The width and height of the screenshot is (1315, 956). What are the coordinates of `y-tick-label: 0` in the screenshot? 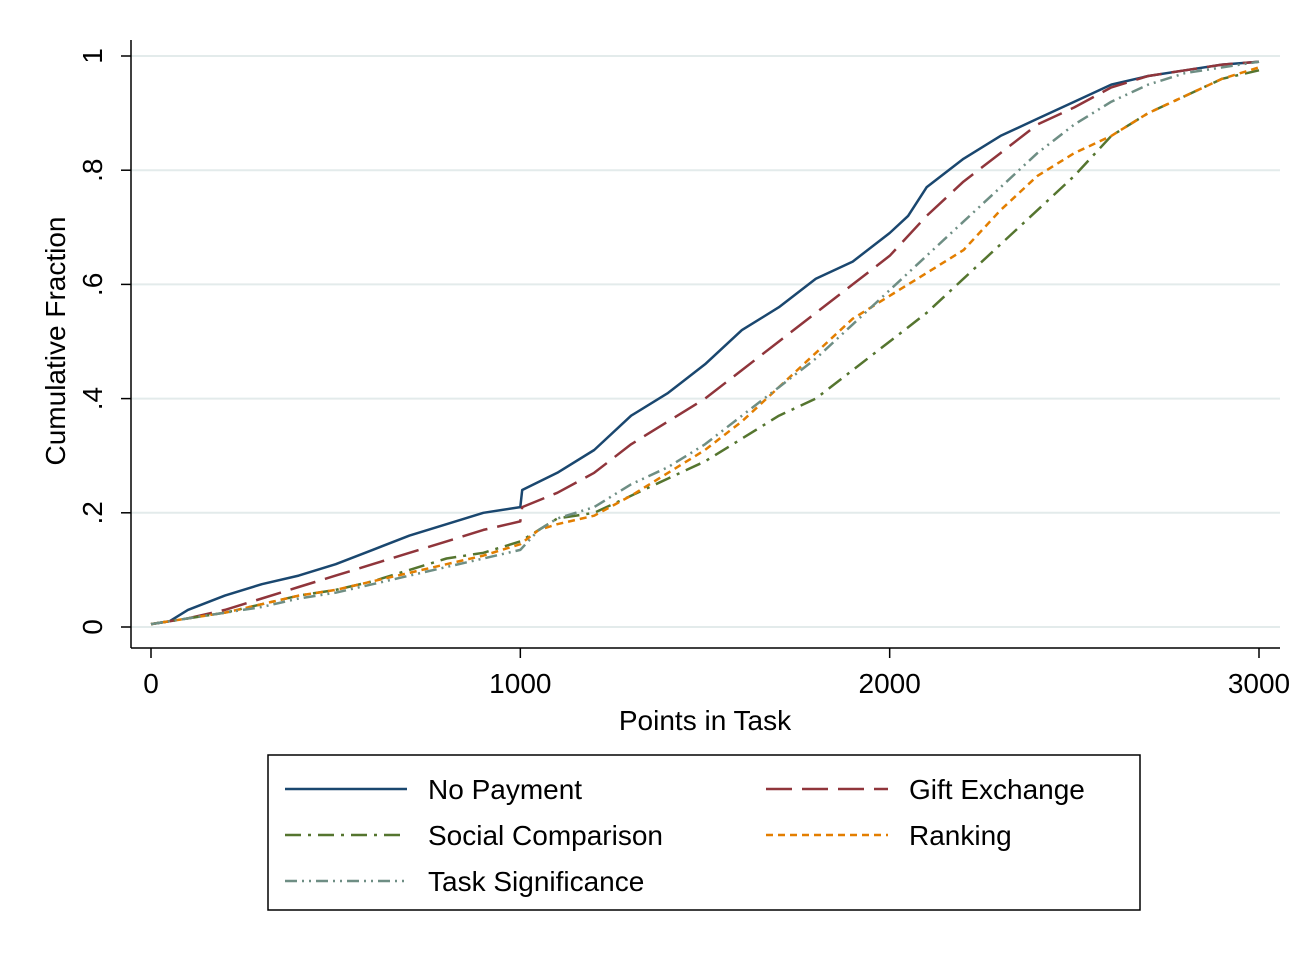 It's located at (92, 627).